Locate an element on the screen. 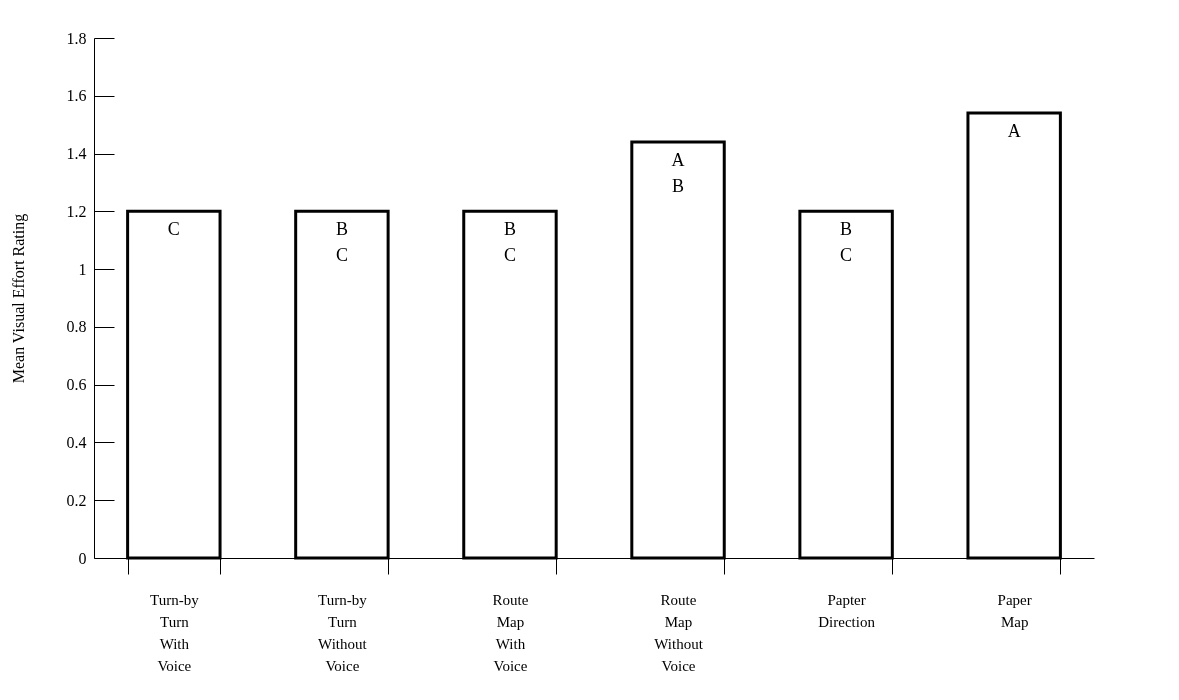 Image resolution: width=1179 pixels, height=700 pixels. x-tick-label: Route Map Without Voice is located at coordinates (679, 632).